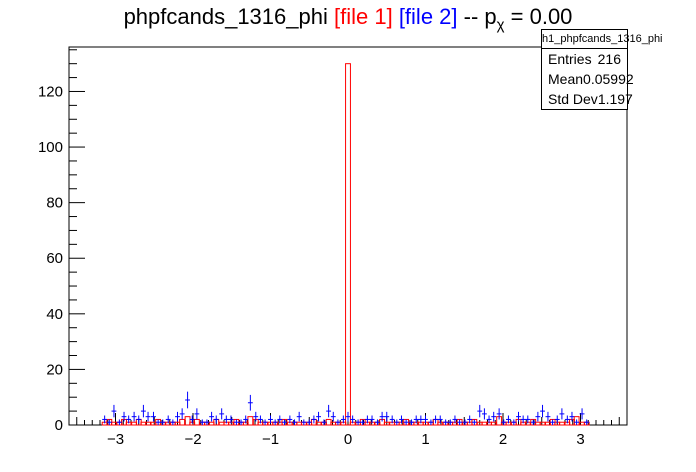 This screenshot has height=472, width=696. What do you see at coordinates (270, 439) in the screenshot?
I see `x-tick-label: −1` at bounding box center [270, 439].